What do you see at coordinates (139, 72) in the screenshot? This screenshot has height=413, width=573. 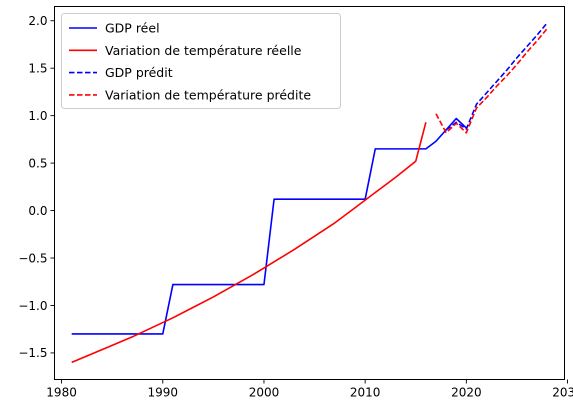 I see `legend-label-3: GDP prédit` at bounding box center [139, 72].